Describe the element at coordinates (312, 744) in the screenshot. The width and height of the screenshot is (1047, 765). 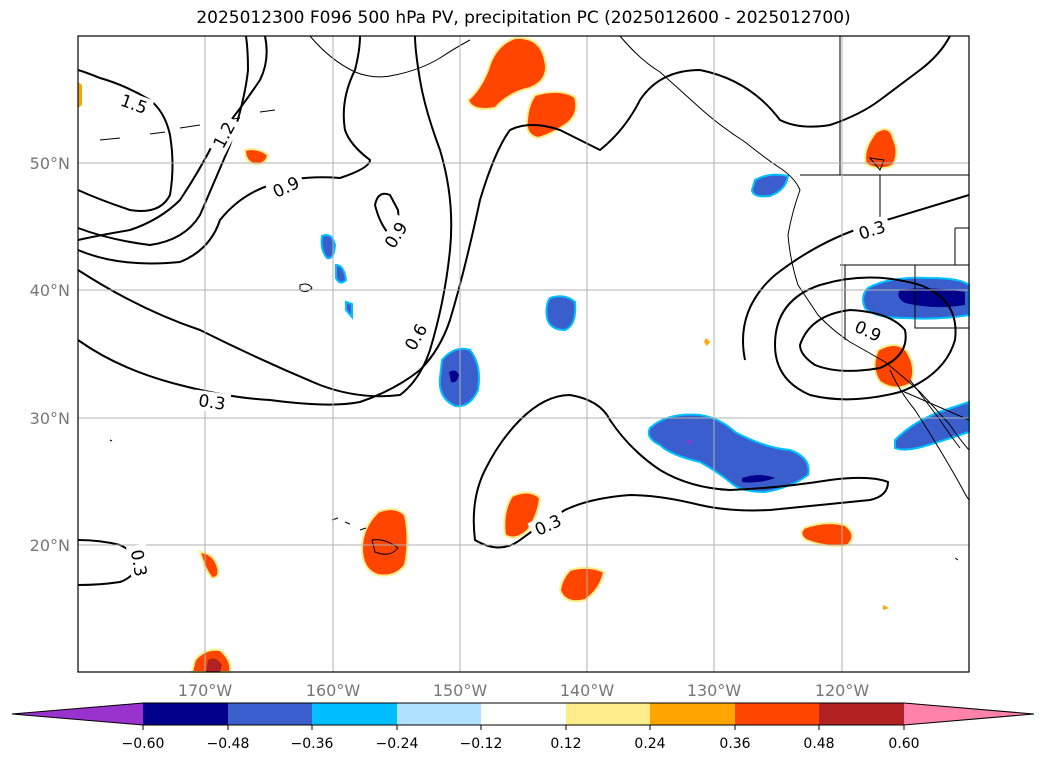
I see `colorbar-tick-label: −0.36` at that location.